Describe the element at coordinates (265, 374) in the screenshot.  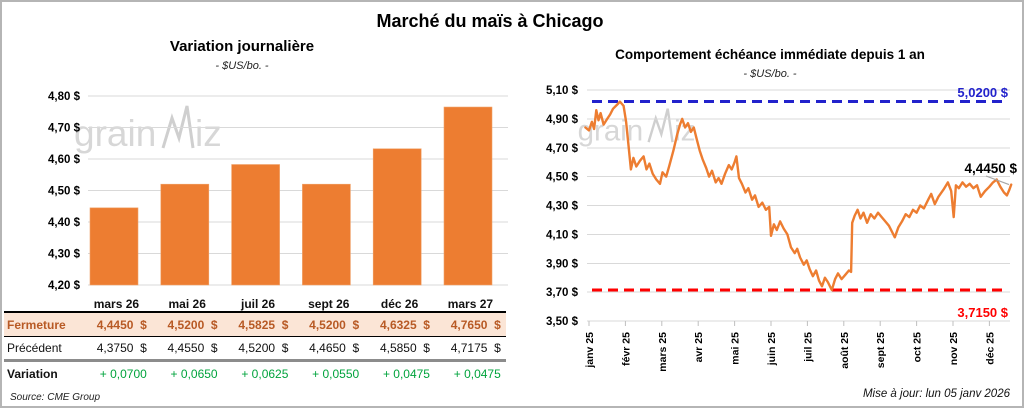
I see `table-cell-var: + 0,0625` at that location.